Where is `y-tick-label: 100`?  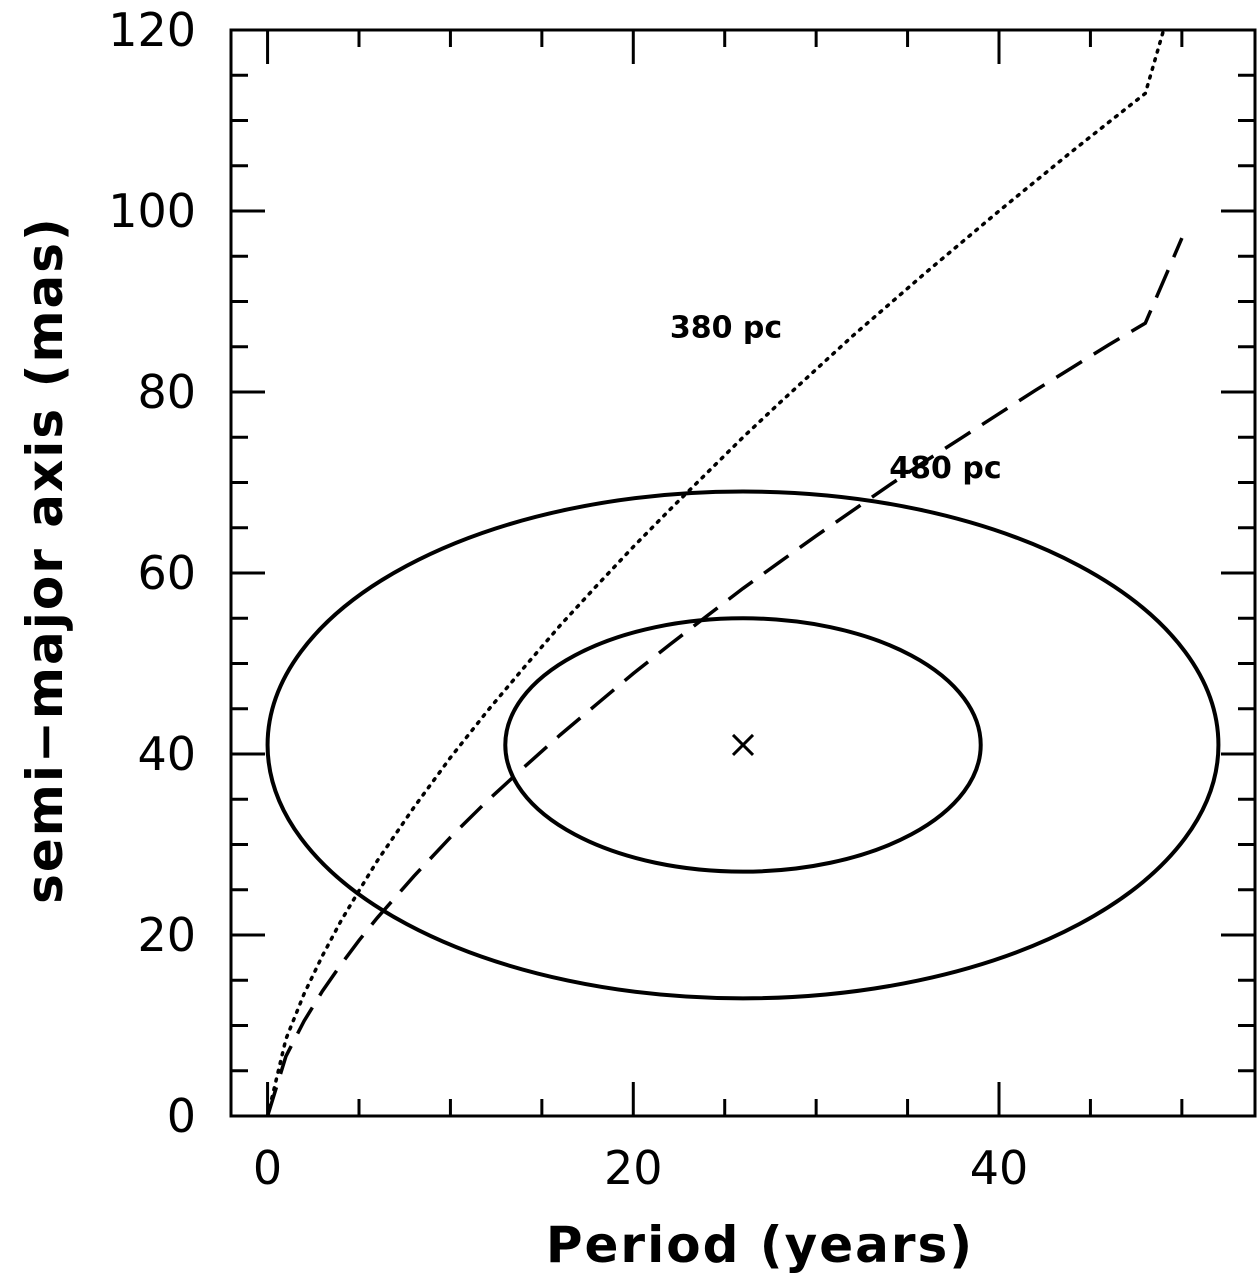 y-tick-label: 100 is located at coordinates (152, 211).